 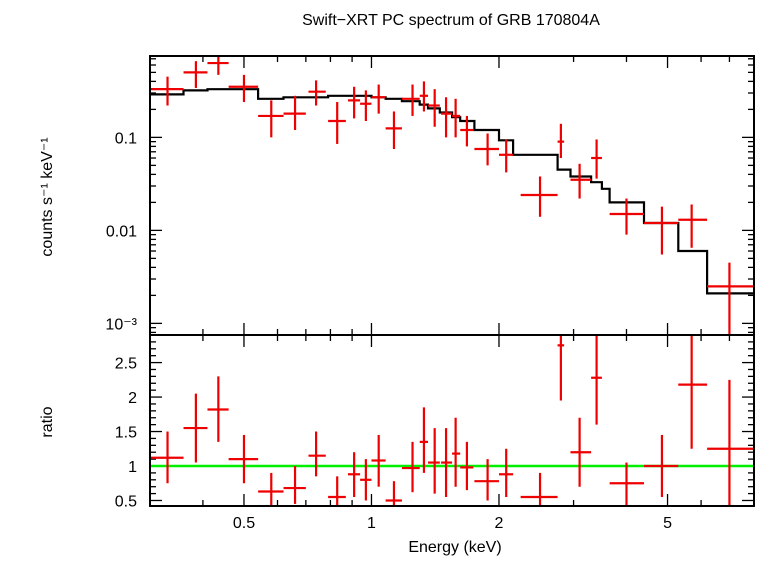 I want to click on chart-title: Swift−XRT PC spectrum of GRB 170804A, so click(x=451, y=20).